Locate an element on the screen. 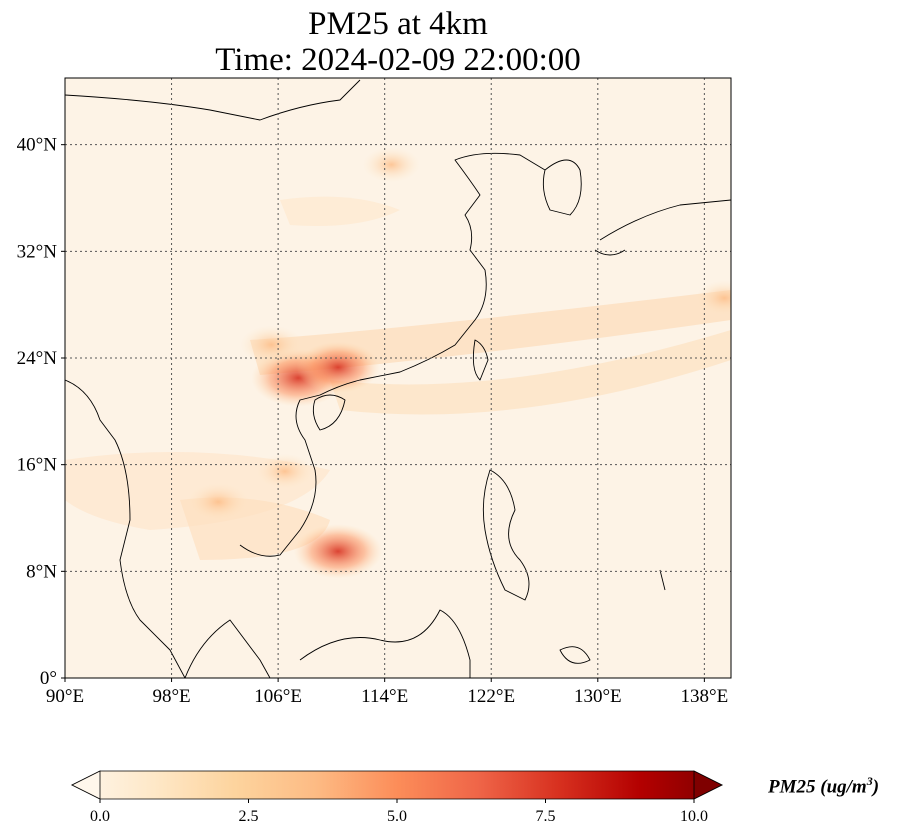  coast-north-border is located at coordinates (213, 100).